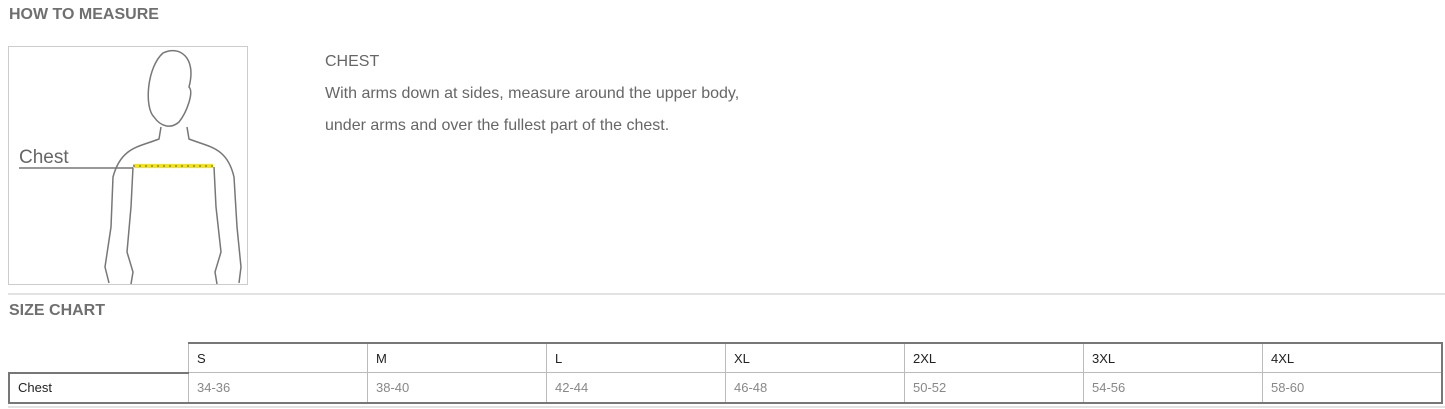 The height and width of the screenshot is (409, 1445). What do you see at coordinates (636, 357) in the screenshot?
I see `size-header: L` at bounding box center [636, 357].